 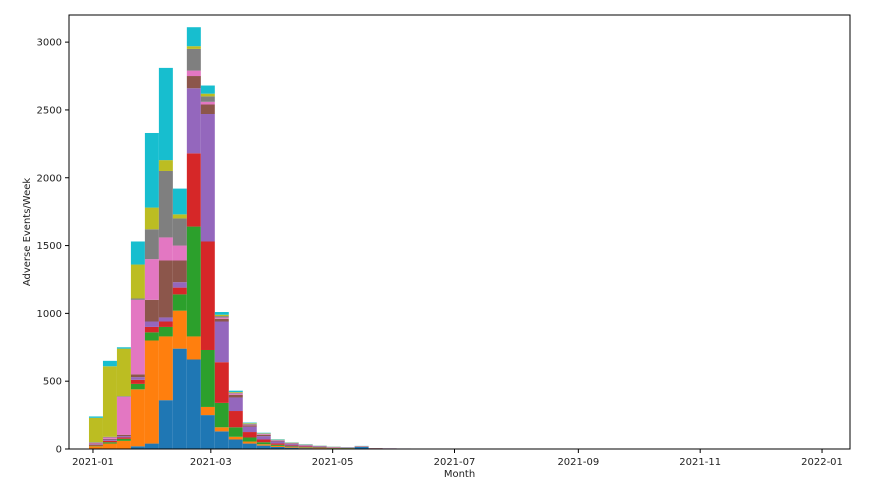 What do you see at coordinates (49, 110) in the screenshot?
I see `y-tick-label: 2500` at bounding box center [49, 110].